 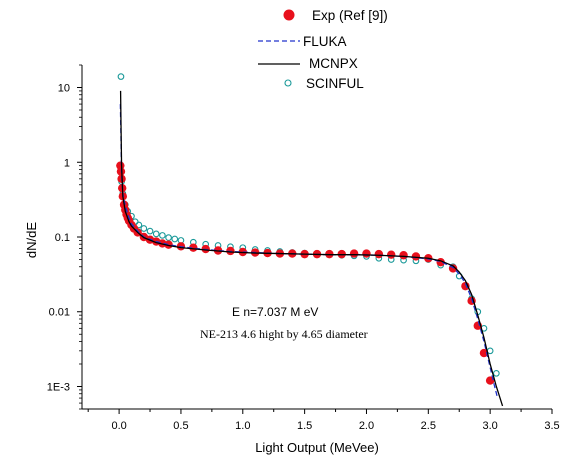 I want to click on x-tick-label: 3.5, so click(x=551, y=426).